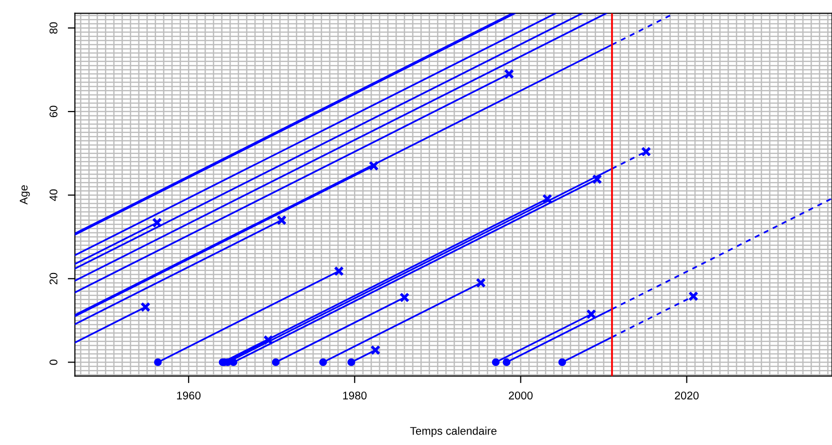  What do you see at coordinates (25, 195) in the screenshot?
I see `y-axis-title: Age` at bounding box center [25, 195].